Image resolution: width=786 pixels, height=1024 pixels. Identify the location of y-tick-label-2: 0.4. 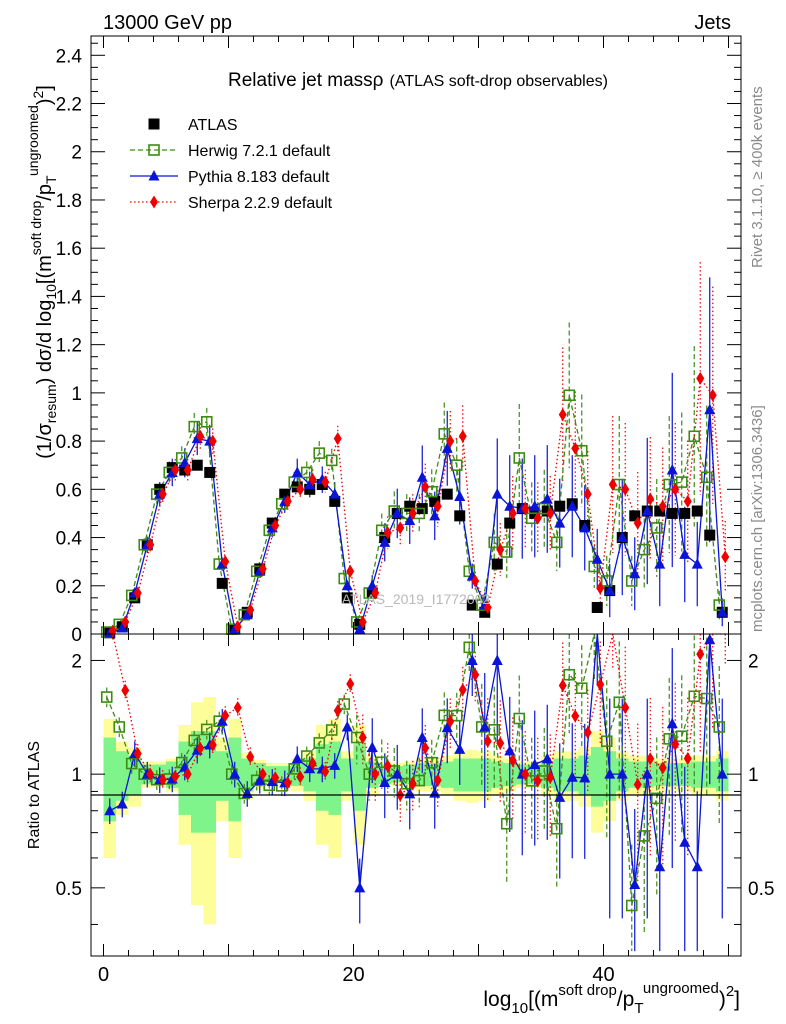
(69, 539).